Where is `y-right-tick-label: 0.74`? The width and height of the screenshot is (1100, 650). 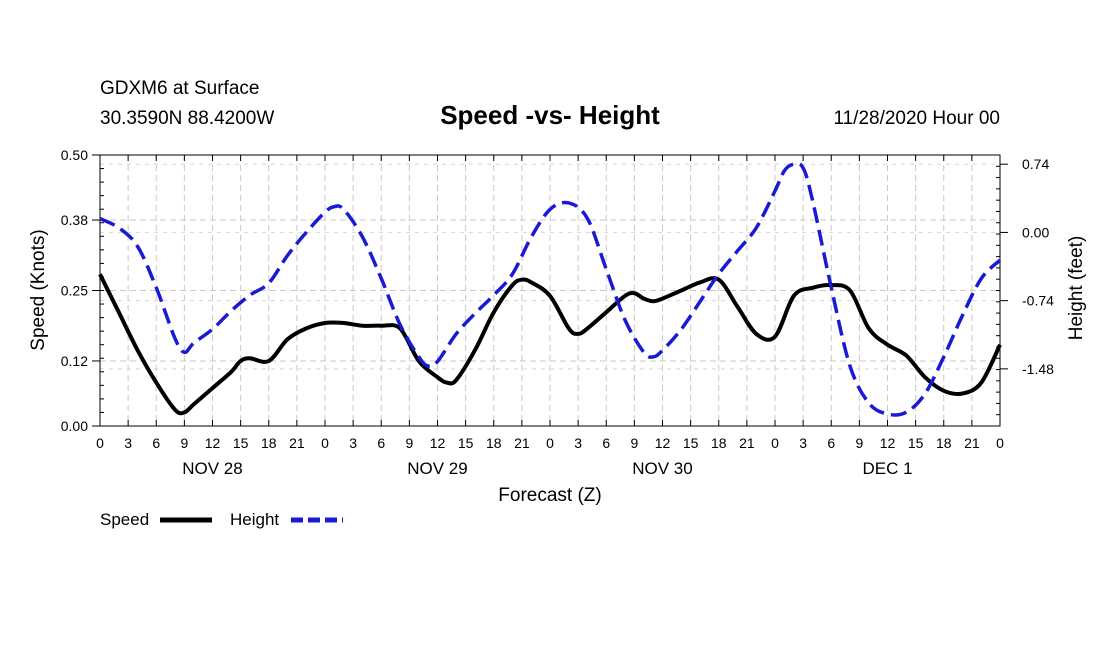 y-right-tick-label: 0.74 is located at coordinates (1035, 164).